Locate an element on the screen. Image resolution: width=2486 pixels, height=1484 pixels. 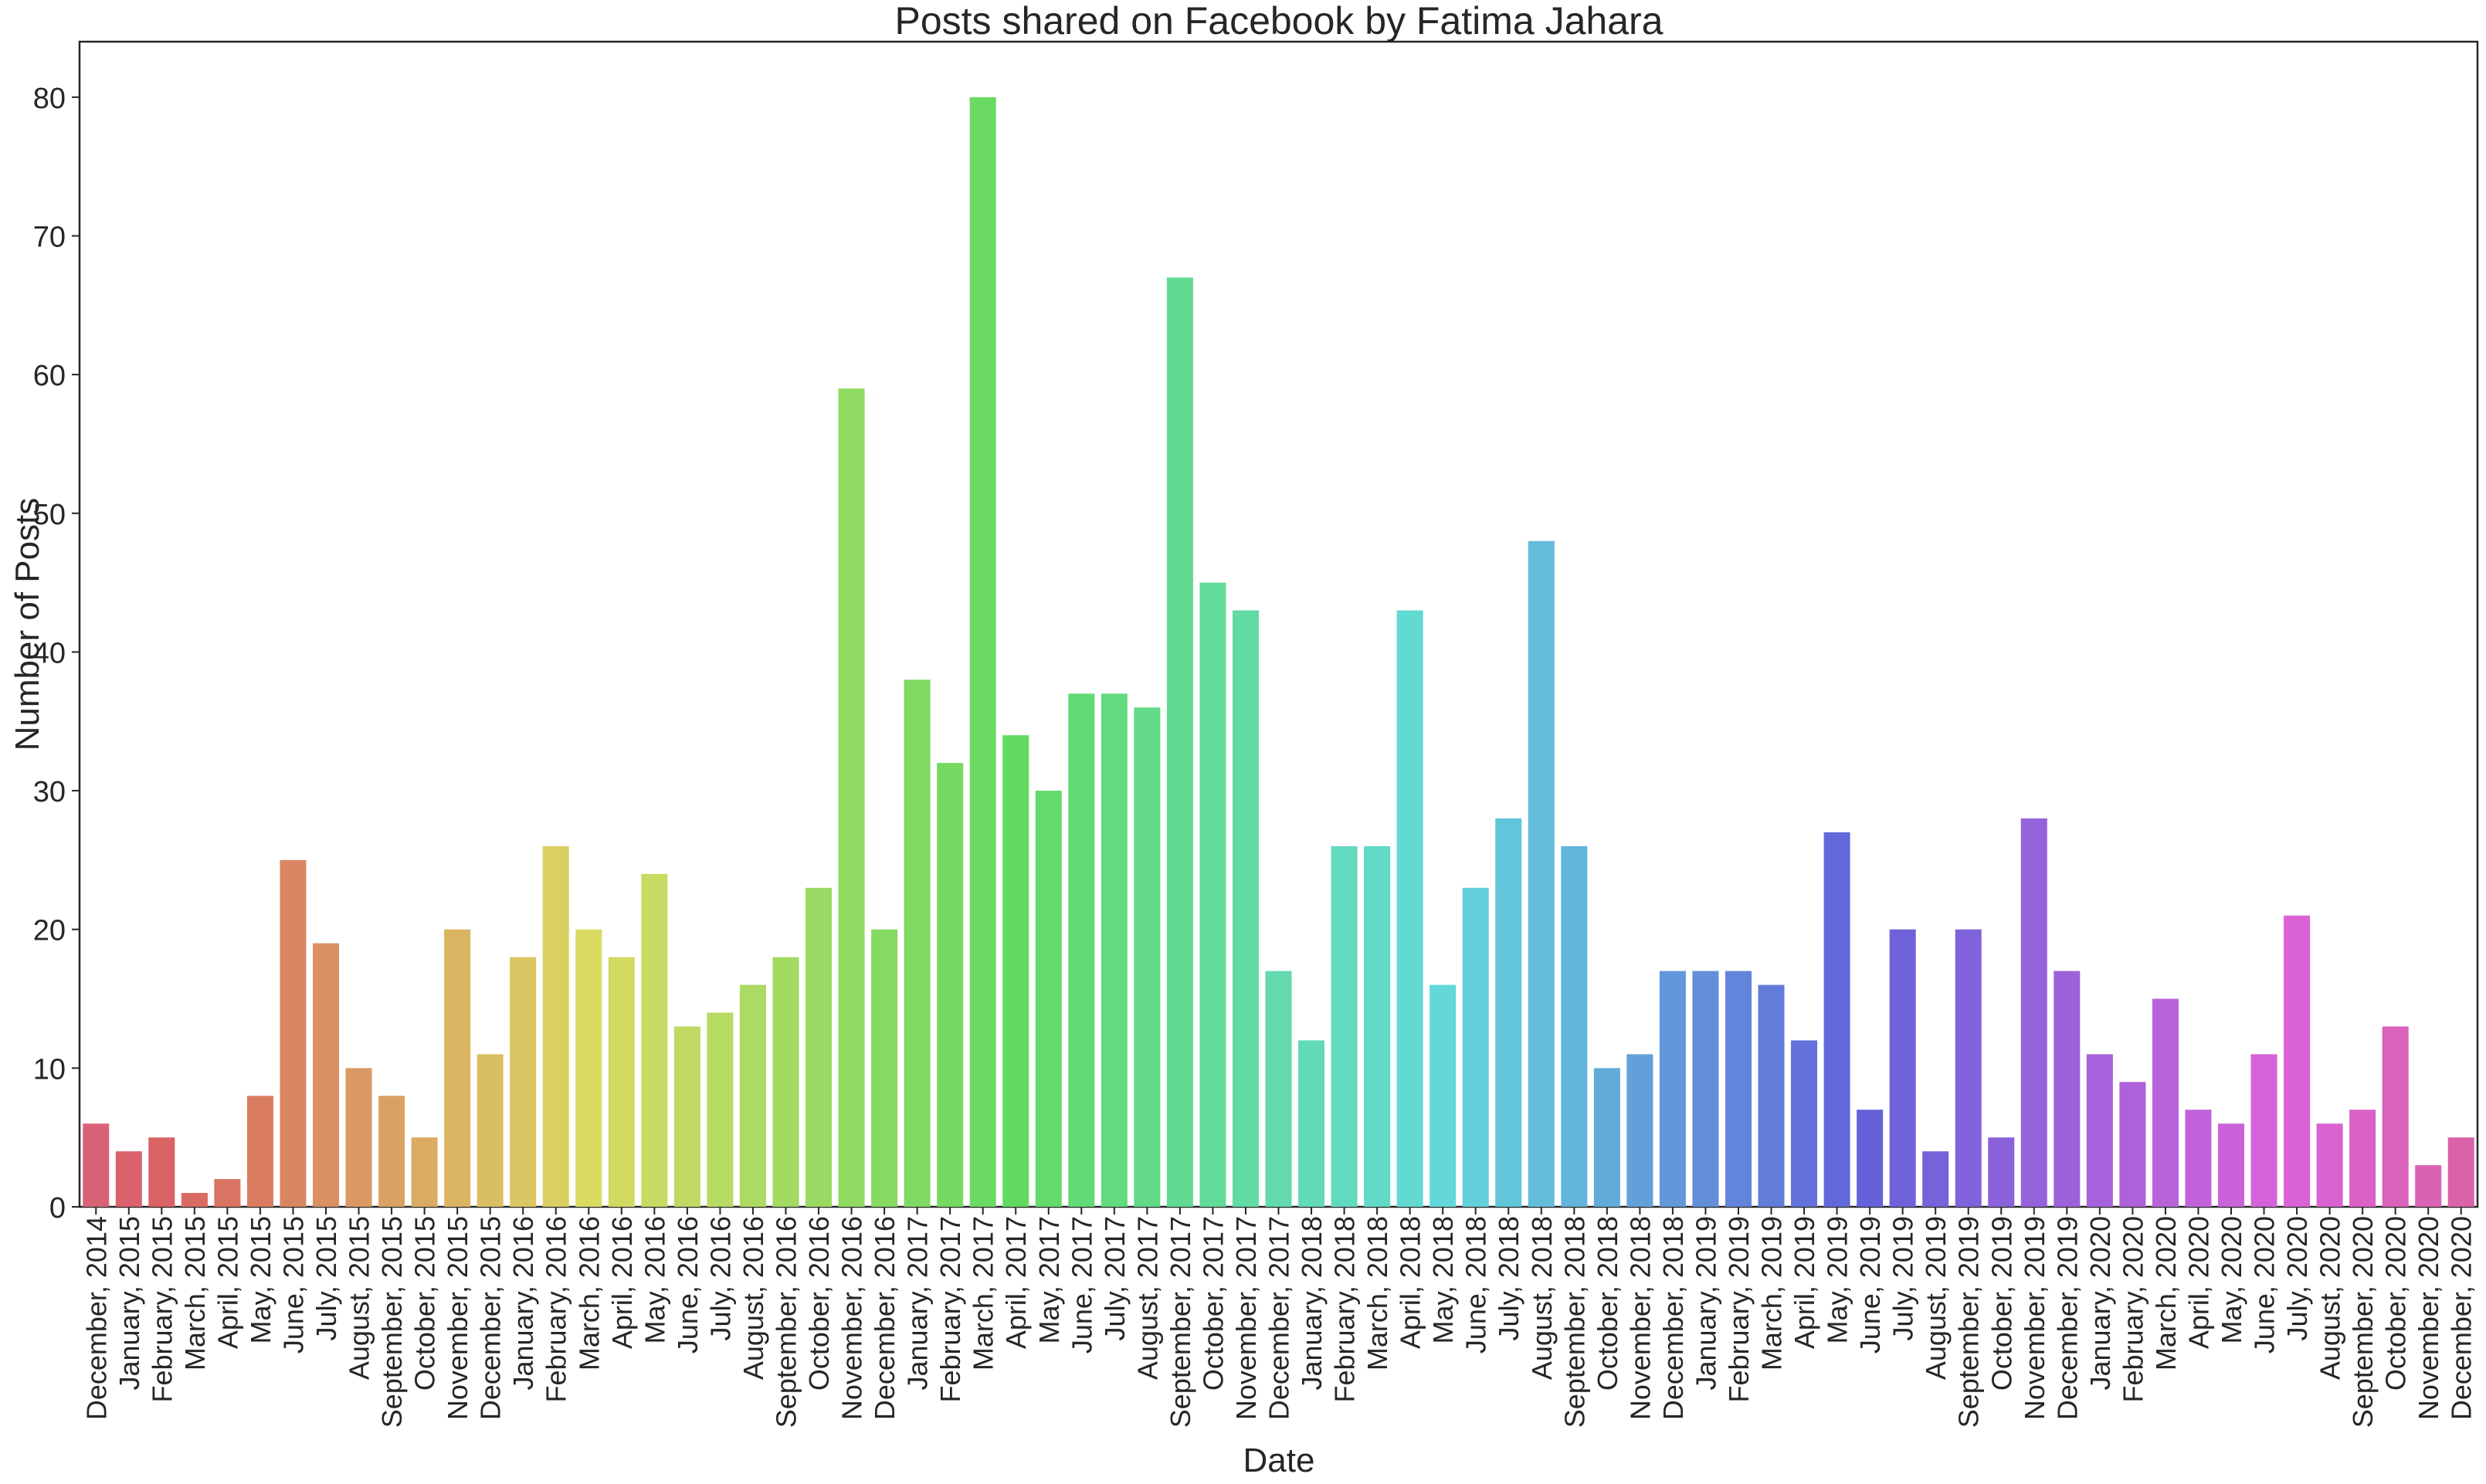
x-tick-label: April, 2019 is located at coordinates (1804, 1282).